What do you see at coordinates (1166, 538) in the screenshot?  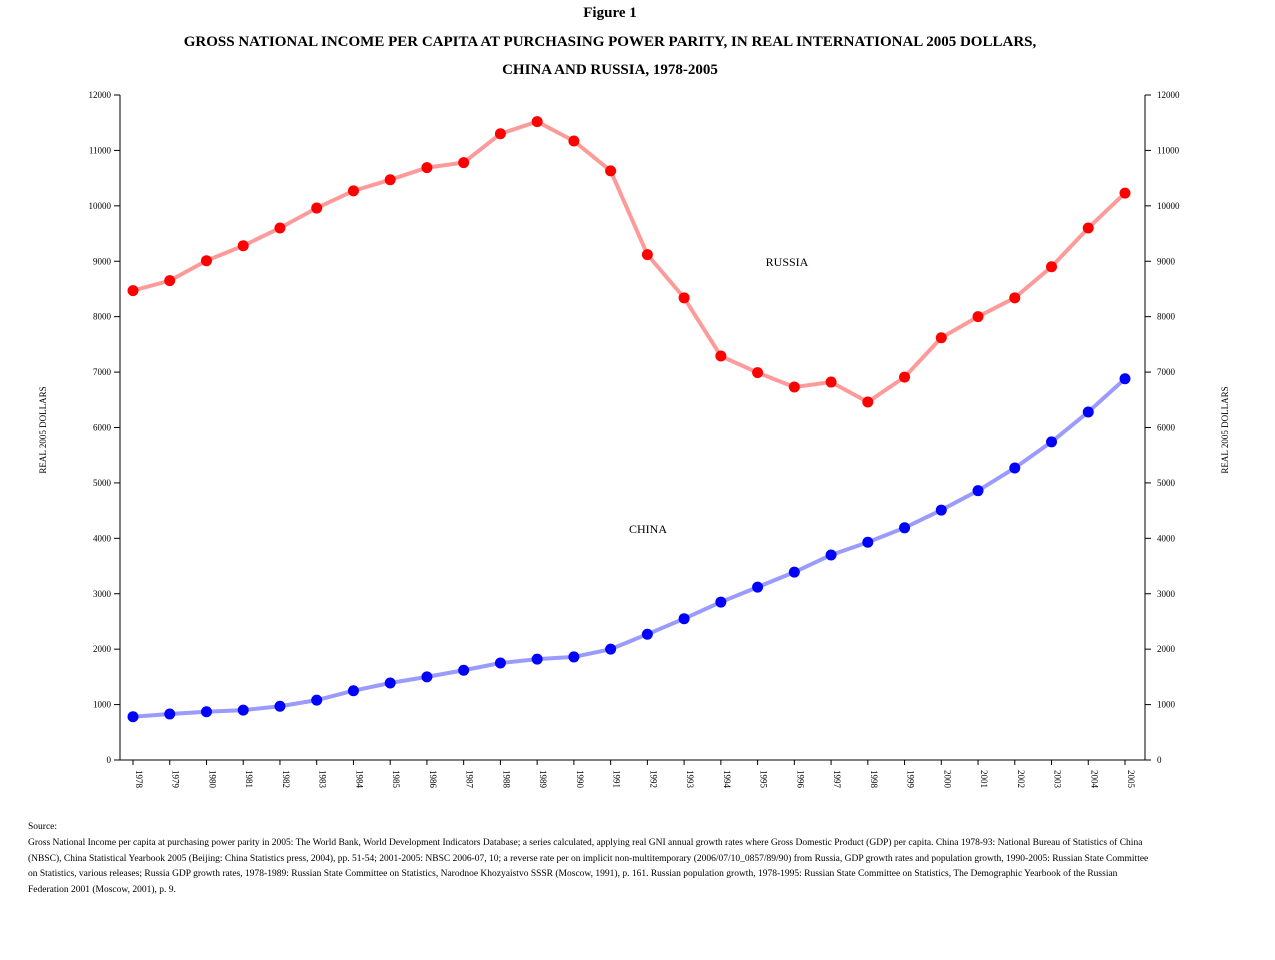 I see `y2-tick-label: 4000` at bounding box center [1166, 538].